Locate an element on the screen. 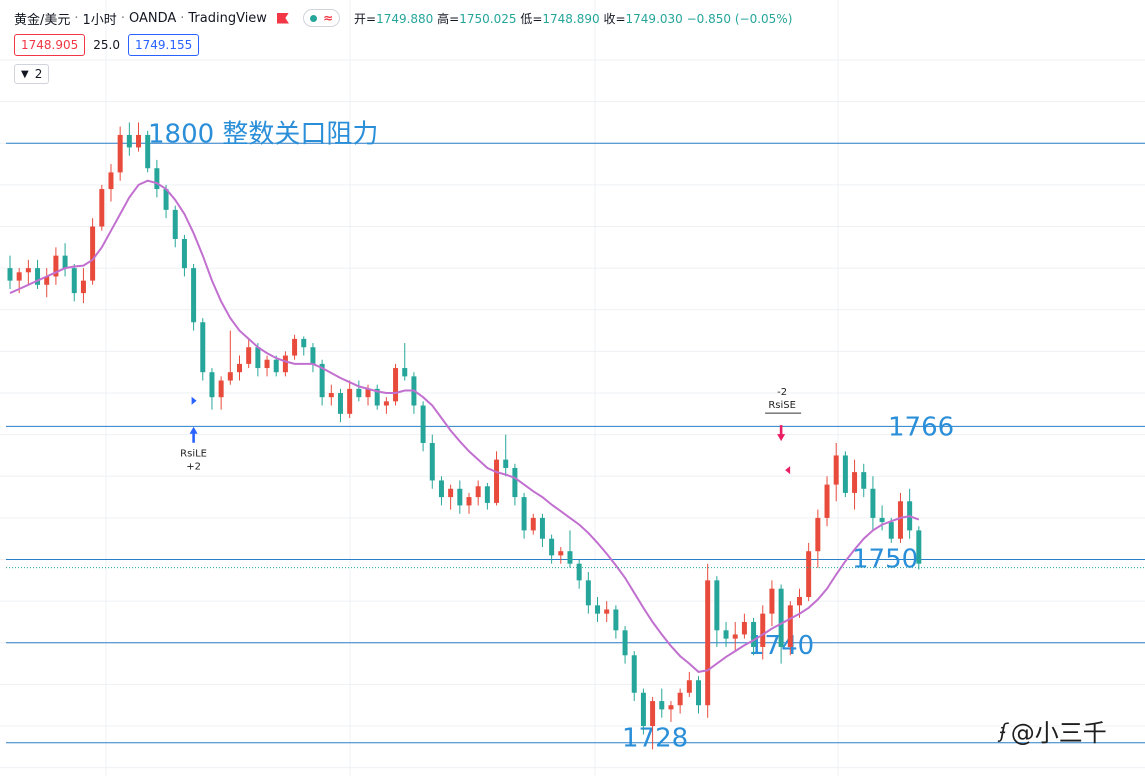 This screenshot has width=1145, height=776. low-label: 低= is located at coordinates (531, 18).